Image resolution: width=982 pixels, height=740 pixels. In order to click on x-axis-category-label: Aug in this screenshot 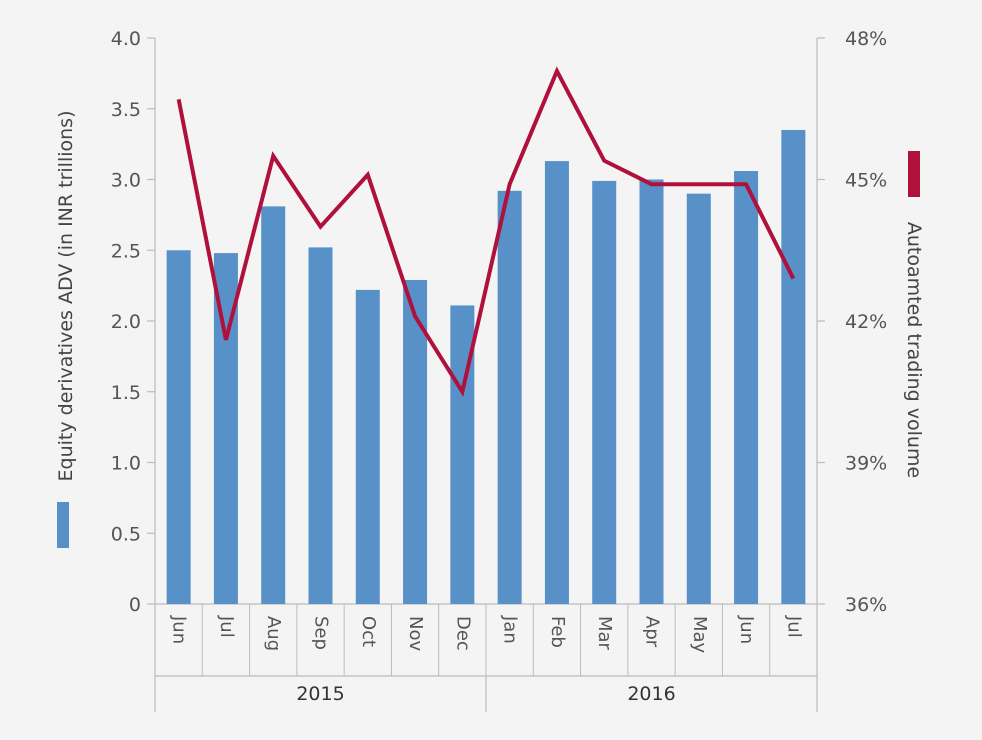, I will do `click(273, 633)`.